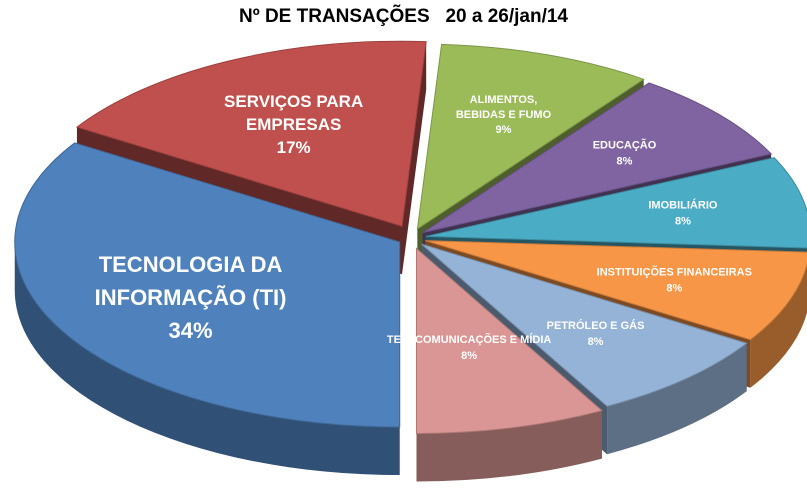 This screenshot has height=496, width=807. I want to click on slice-category-label: TECNOLOGIA DA, so click(191, 264).